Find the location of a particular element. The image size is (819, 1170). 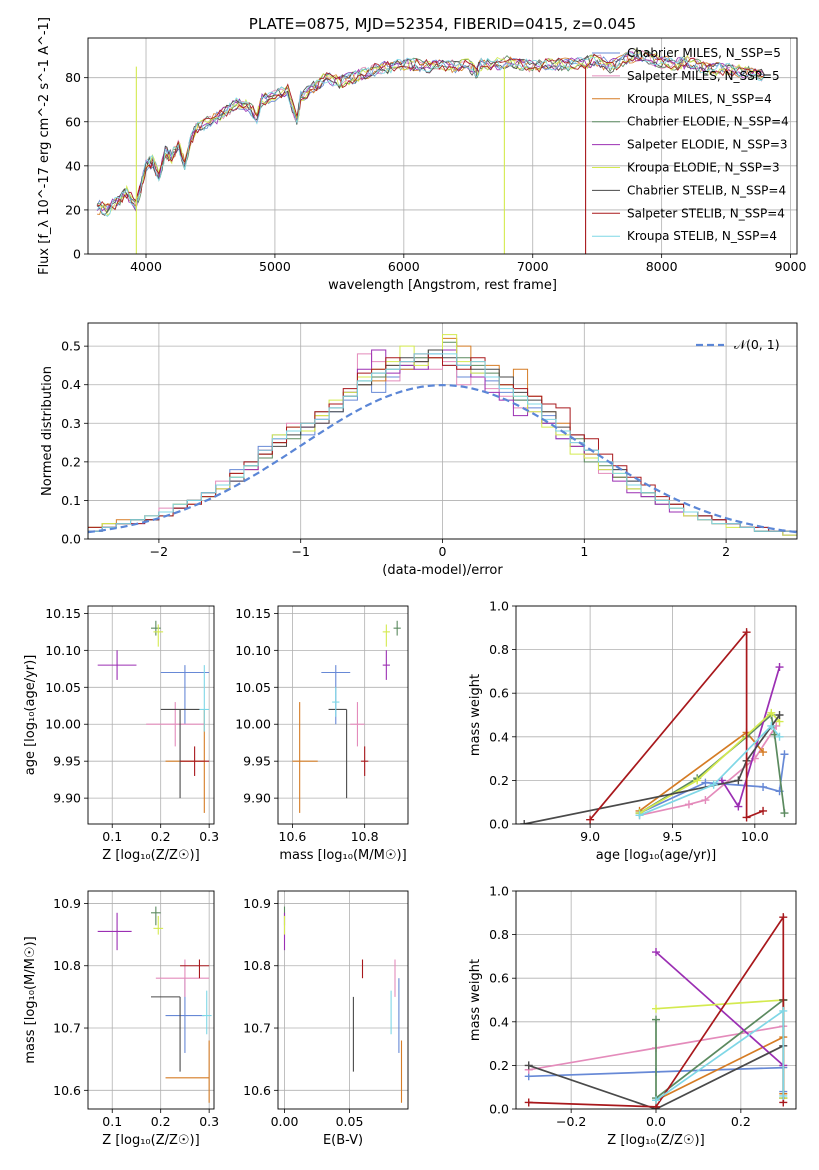

legend-entry: Chabrier STELIB, N_SSP=4 is located at coordinates (706, 190).